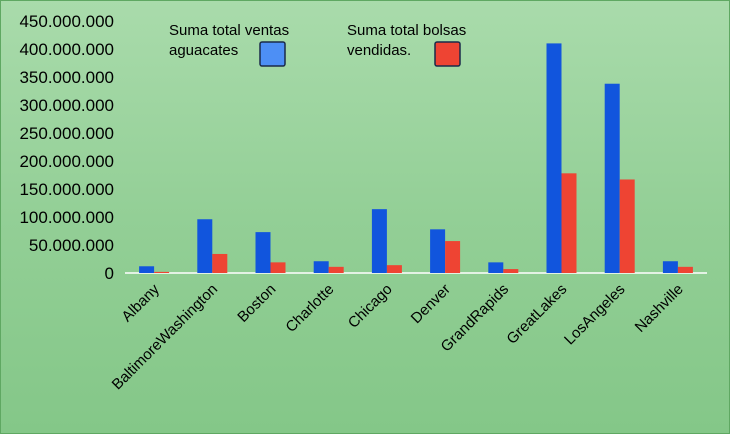 This screenshot has height=435, width=730. Describe the element at coordinates (554, 158) in the screenshot. I see `bar-ventas-greatlakes` at that location.